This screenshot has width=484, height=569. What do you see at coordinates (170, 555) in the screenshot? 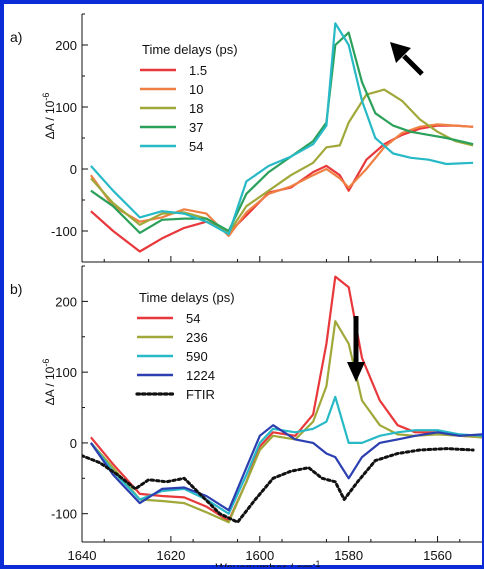
I see `x-tick-label: 1620` at bounding box center [170, 555].